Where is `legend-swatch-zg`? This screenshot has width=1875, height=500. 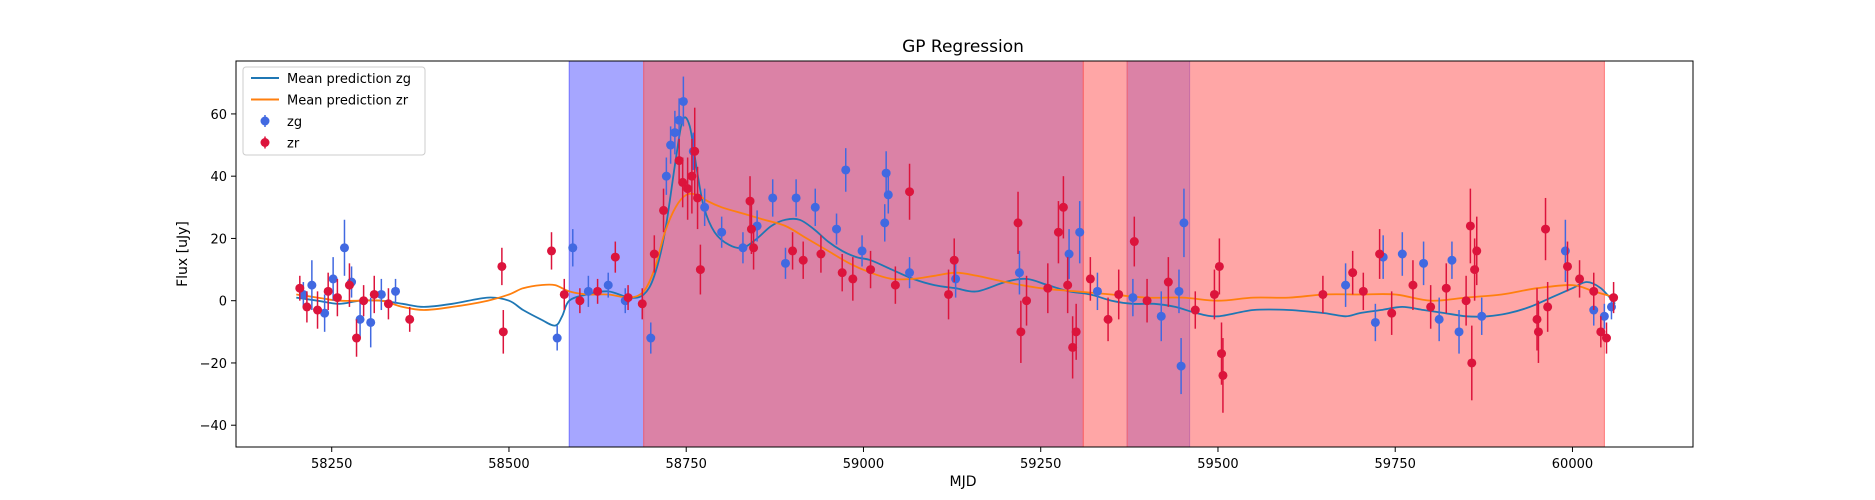
legend-swatch-zg is located at coordinates (265, 121).